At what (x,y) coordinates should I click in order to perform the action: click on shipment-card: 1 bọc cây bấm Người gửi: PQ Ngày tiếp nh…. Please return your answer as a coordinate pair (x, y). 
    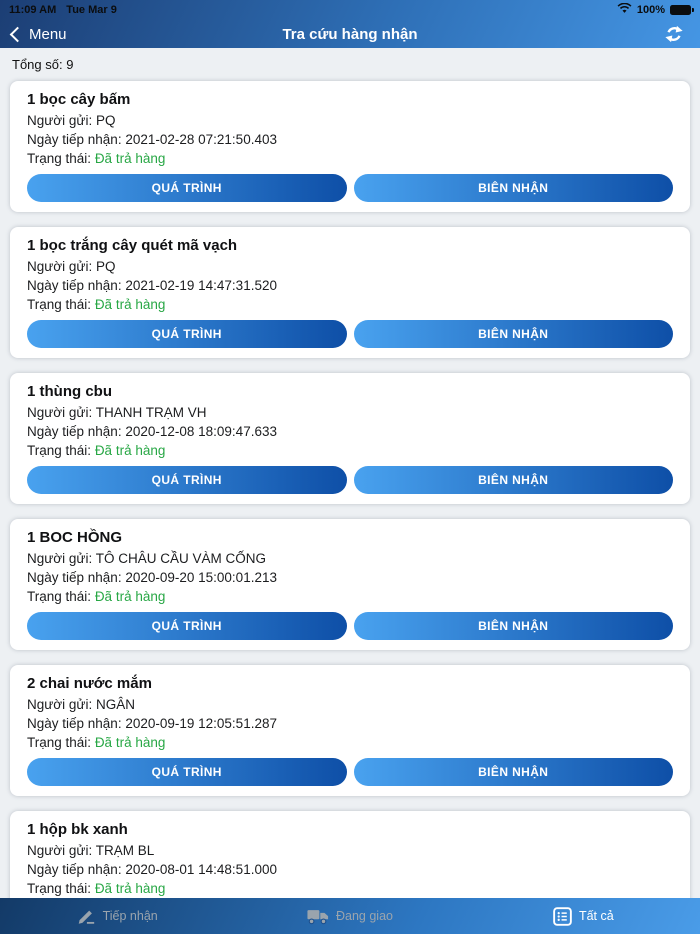
    Looking at the image, I should click on (350, 146).